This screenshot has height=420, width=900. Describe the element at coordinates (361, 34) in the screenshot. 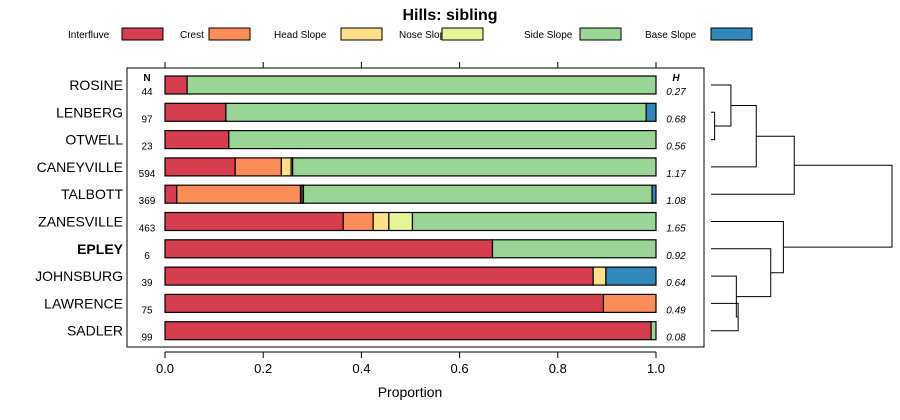

I see `legend-swatch-head-slope` at that location.